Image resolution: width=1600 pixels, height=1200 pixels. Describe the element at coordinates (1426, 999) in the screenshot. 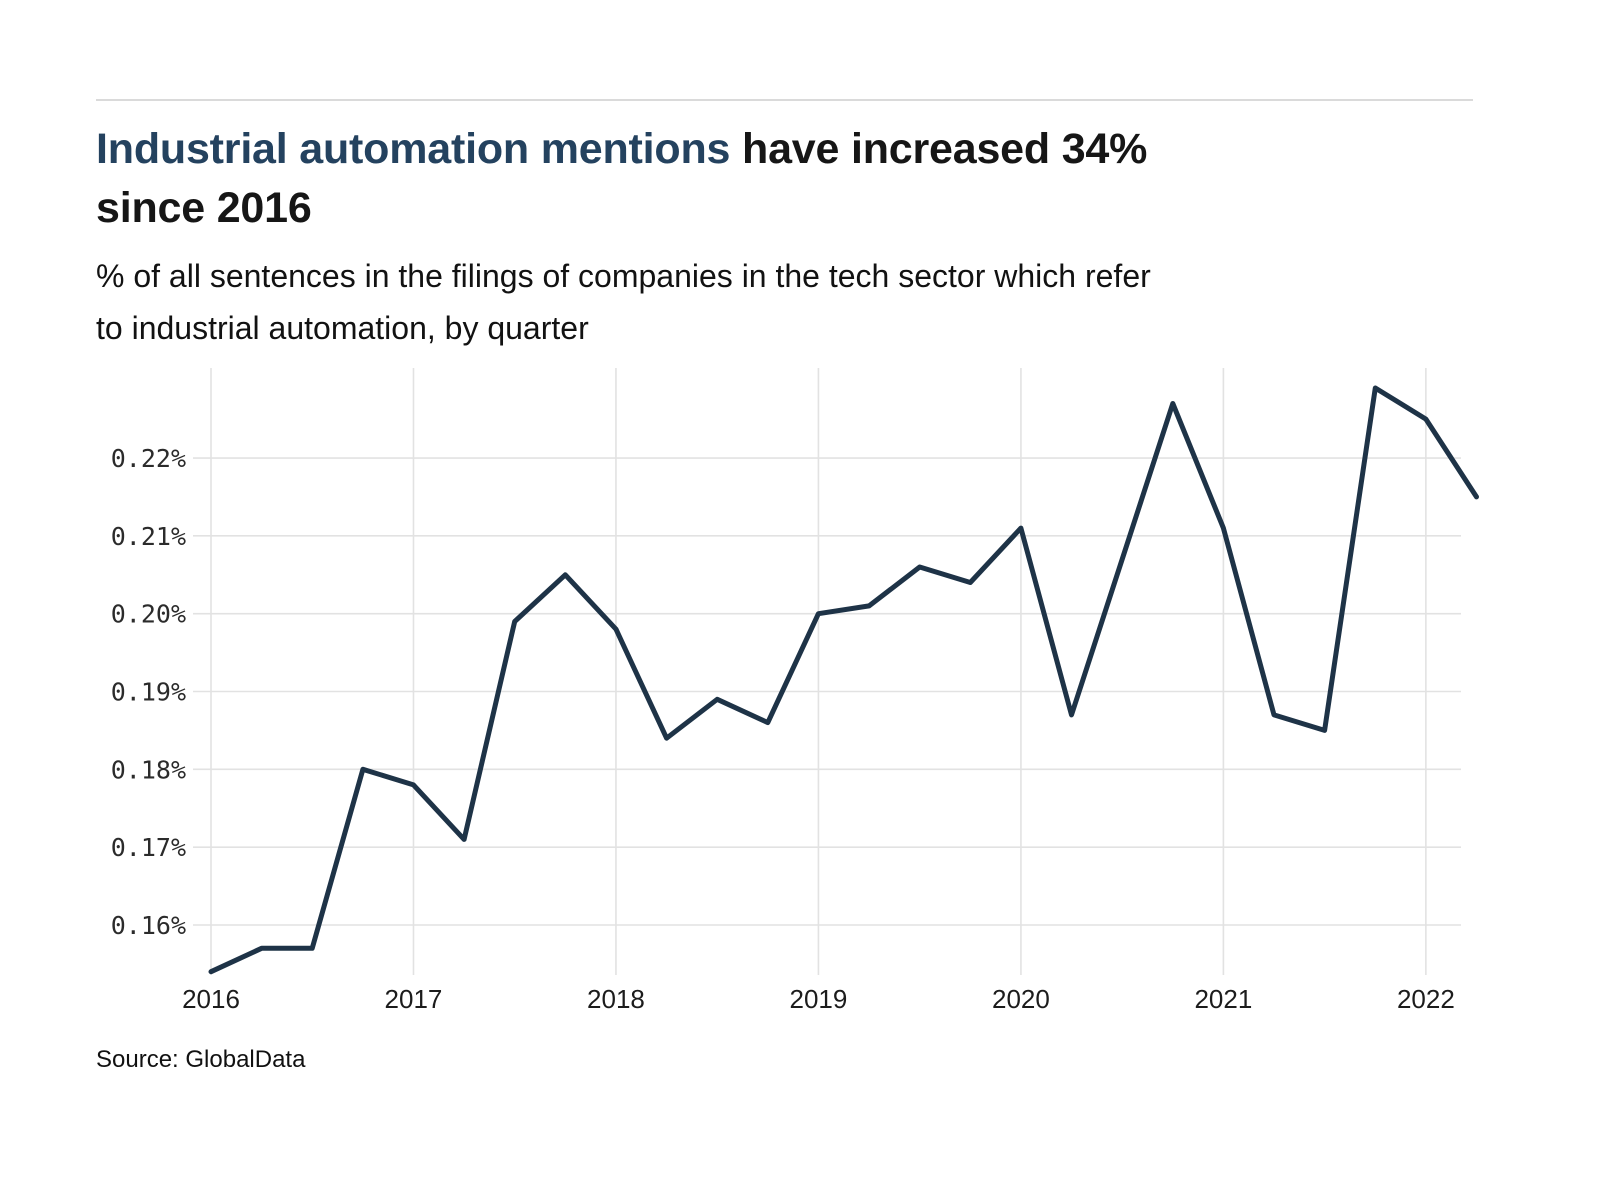

I see `x-axis-tick-label: 2022` at that location.